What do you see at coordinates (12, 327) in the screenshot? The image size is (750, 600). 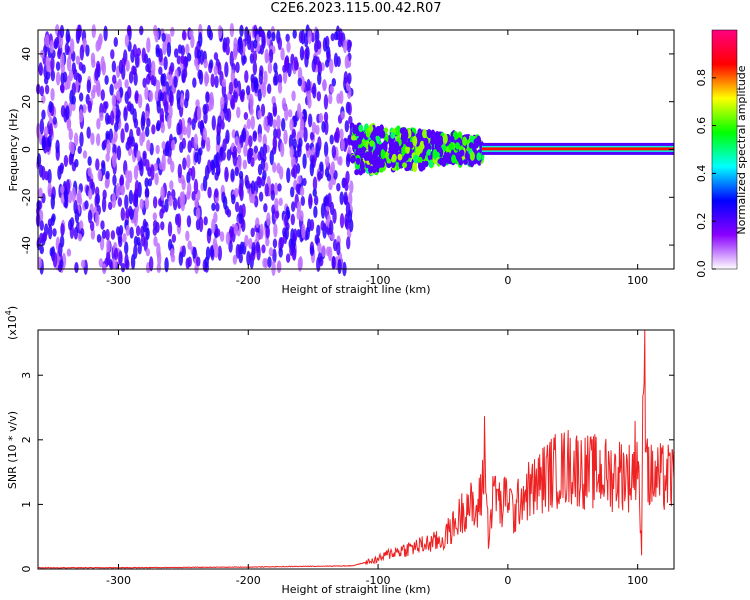 I see `snr-multiplier-base: (x10` at bounding box center [12, 327].